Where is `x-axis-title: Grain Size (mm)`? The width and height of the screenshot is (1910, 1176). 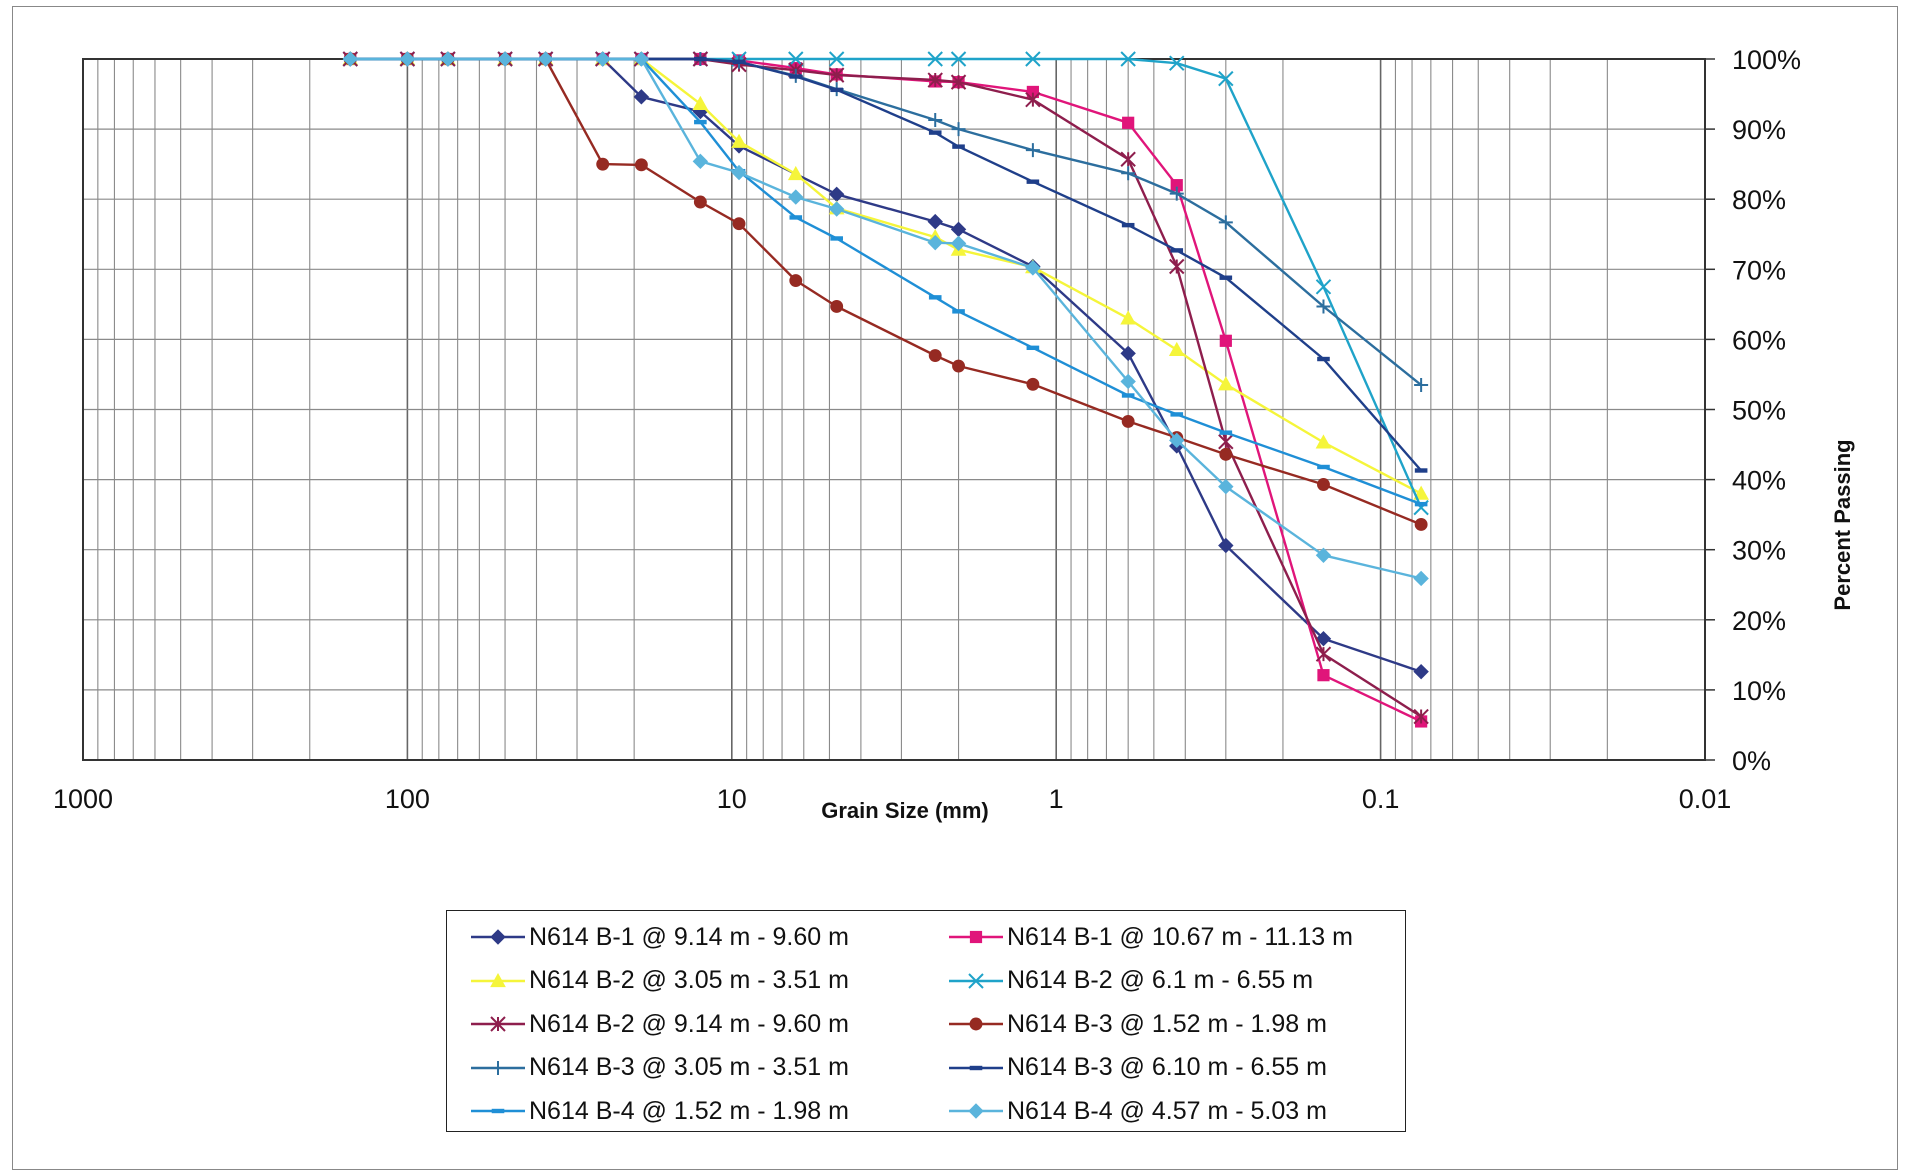 x-axis-title: Grain Size (mm) is located at coordinates (904, 810).